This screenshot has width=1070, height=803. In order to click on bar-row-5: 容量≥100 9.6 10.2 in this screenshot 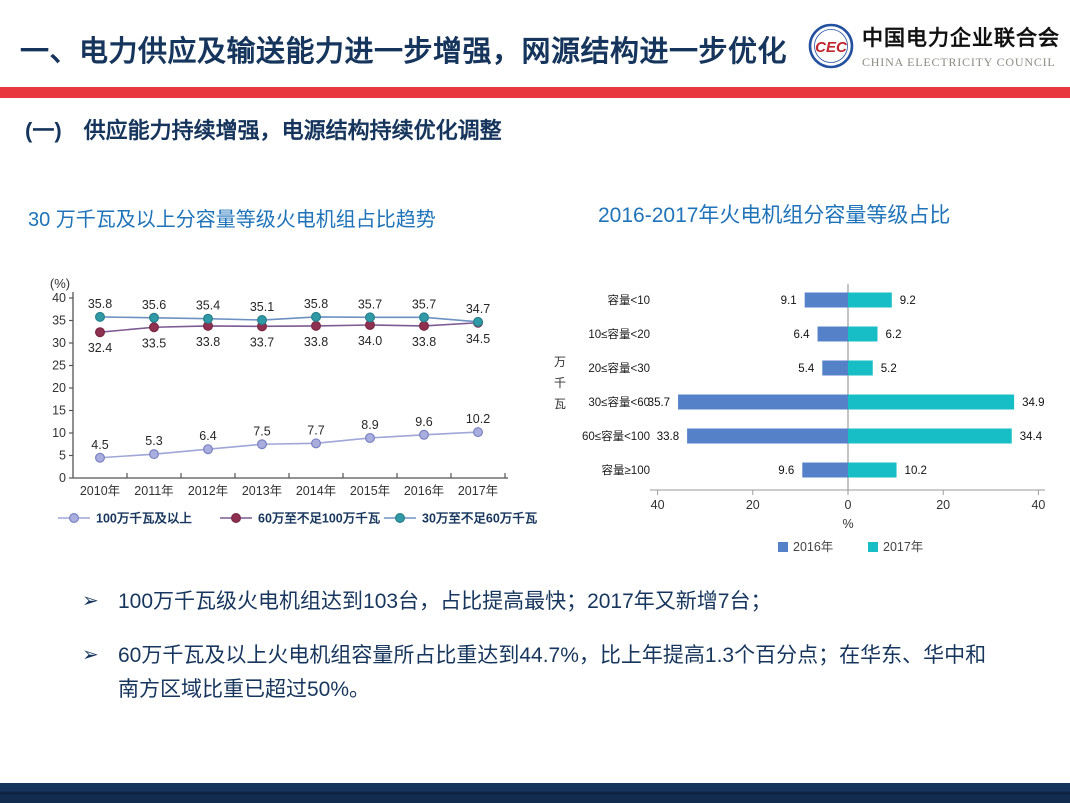, I will do `click(764, 470)`.